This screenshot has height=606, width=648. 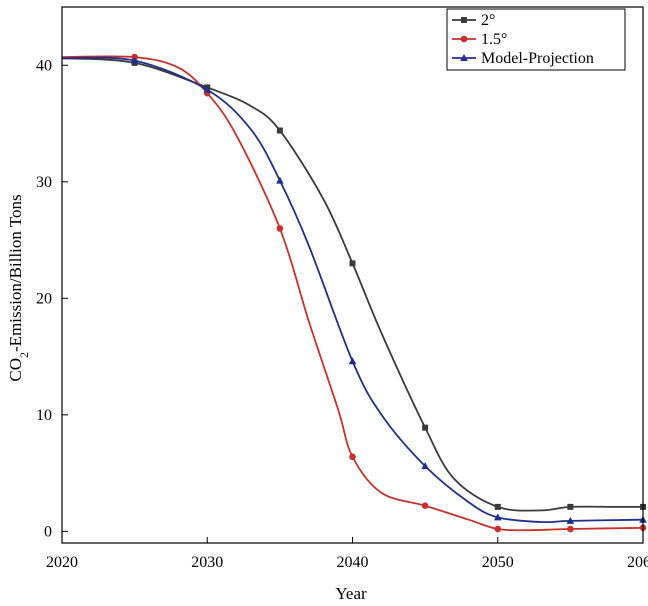 I want to click on legend-label: Model-Projection, so click(x=537, y=58).